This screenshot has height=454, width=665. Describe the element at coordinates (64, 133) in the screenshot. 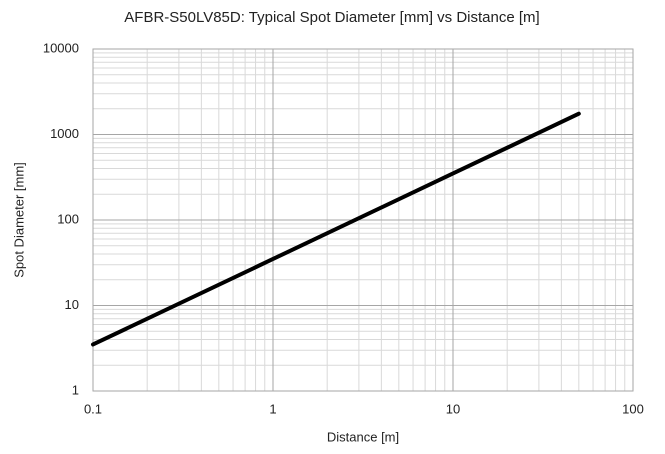

I see `y-tick-label: 1000` at that location.